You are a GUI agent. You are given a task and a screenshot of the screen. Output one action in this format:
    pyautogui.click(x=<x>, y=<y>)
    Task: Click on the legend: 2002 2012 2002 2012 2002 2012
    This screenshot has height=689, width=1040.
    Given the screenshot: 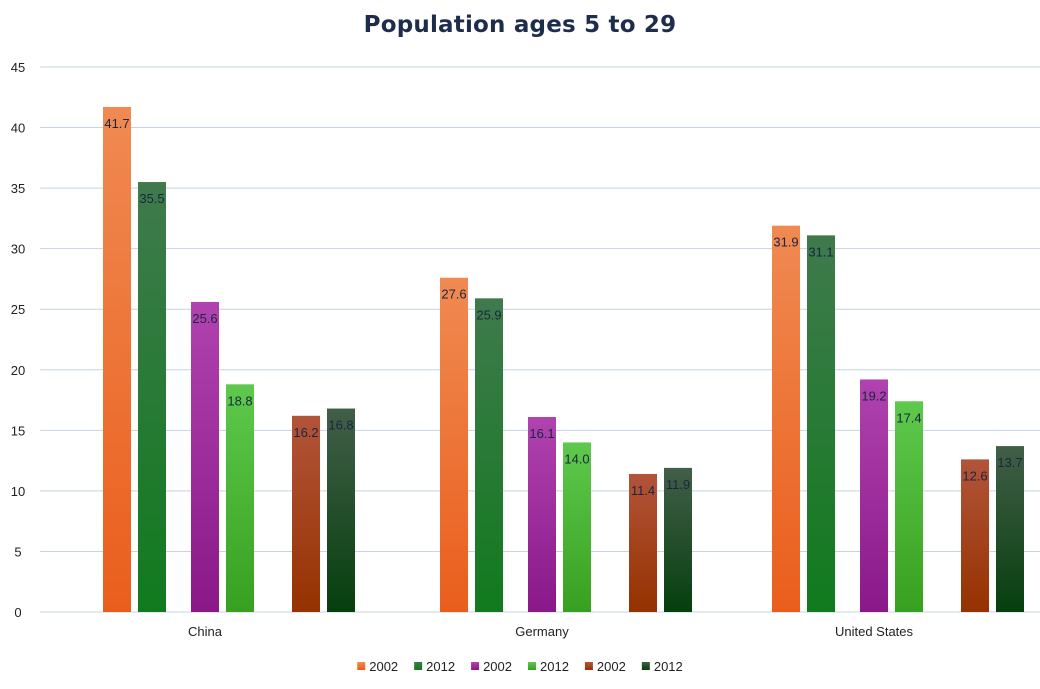 What is the action you would take?
    pyautogui.click(x=520, y=666)
    